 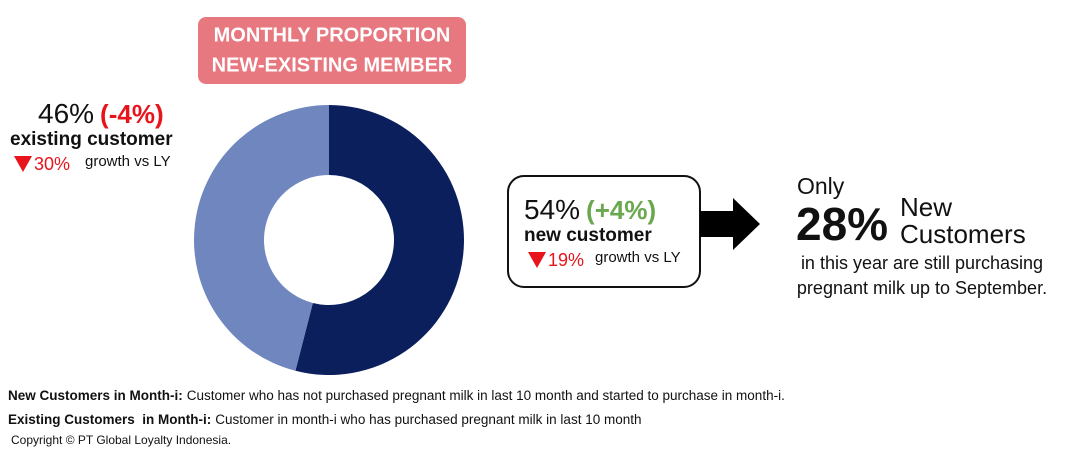 I want to click on category-label: existing customer, so click(x=91, y=139).